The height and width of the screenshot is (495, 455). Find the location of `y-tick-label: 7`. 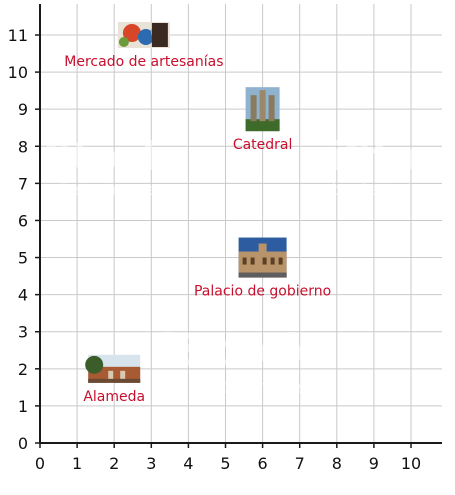

y-tick-label: 7 is located at coordinates (23, 183).